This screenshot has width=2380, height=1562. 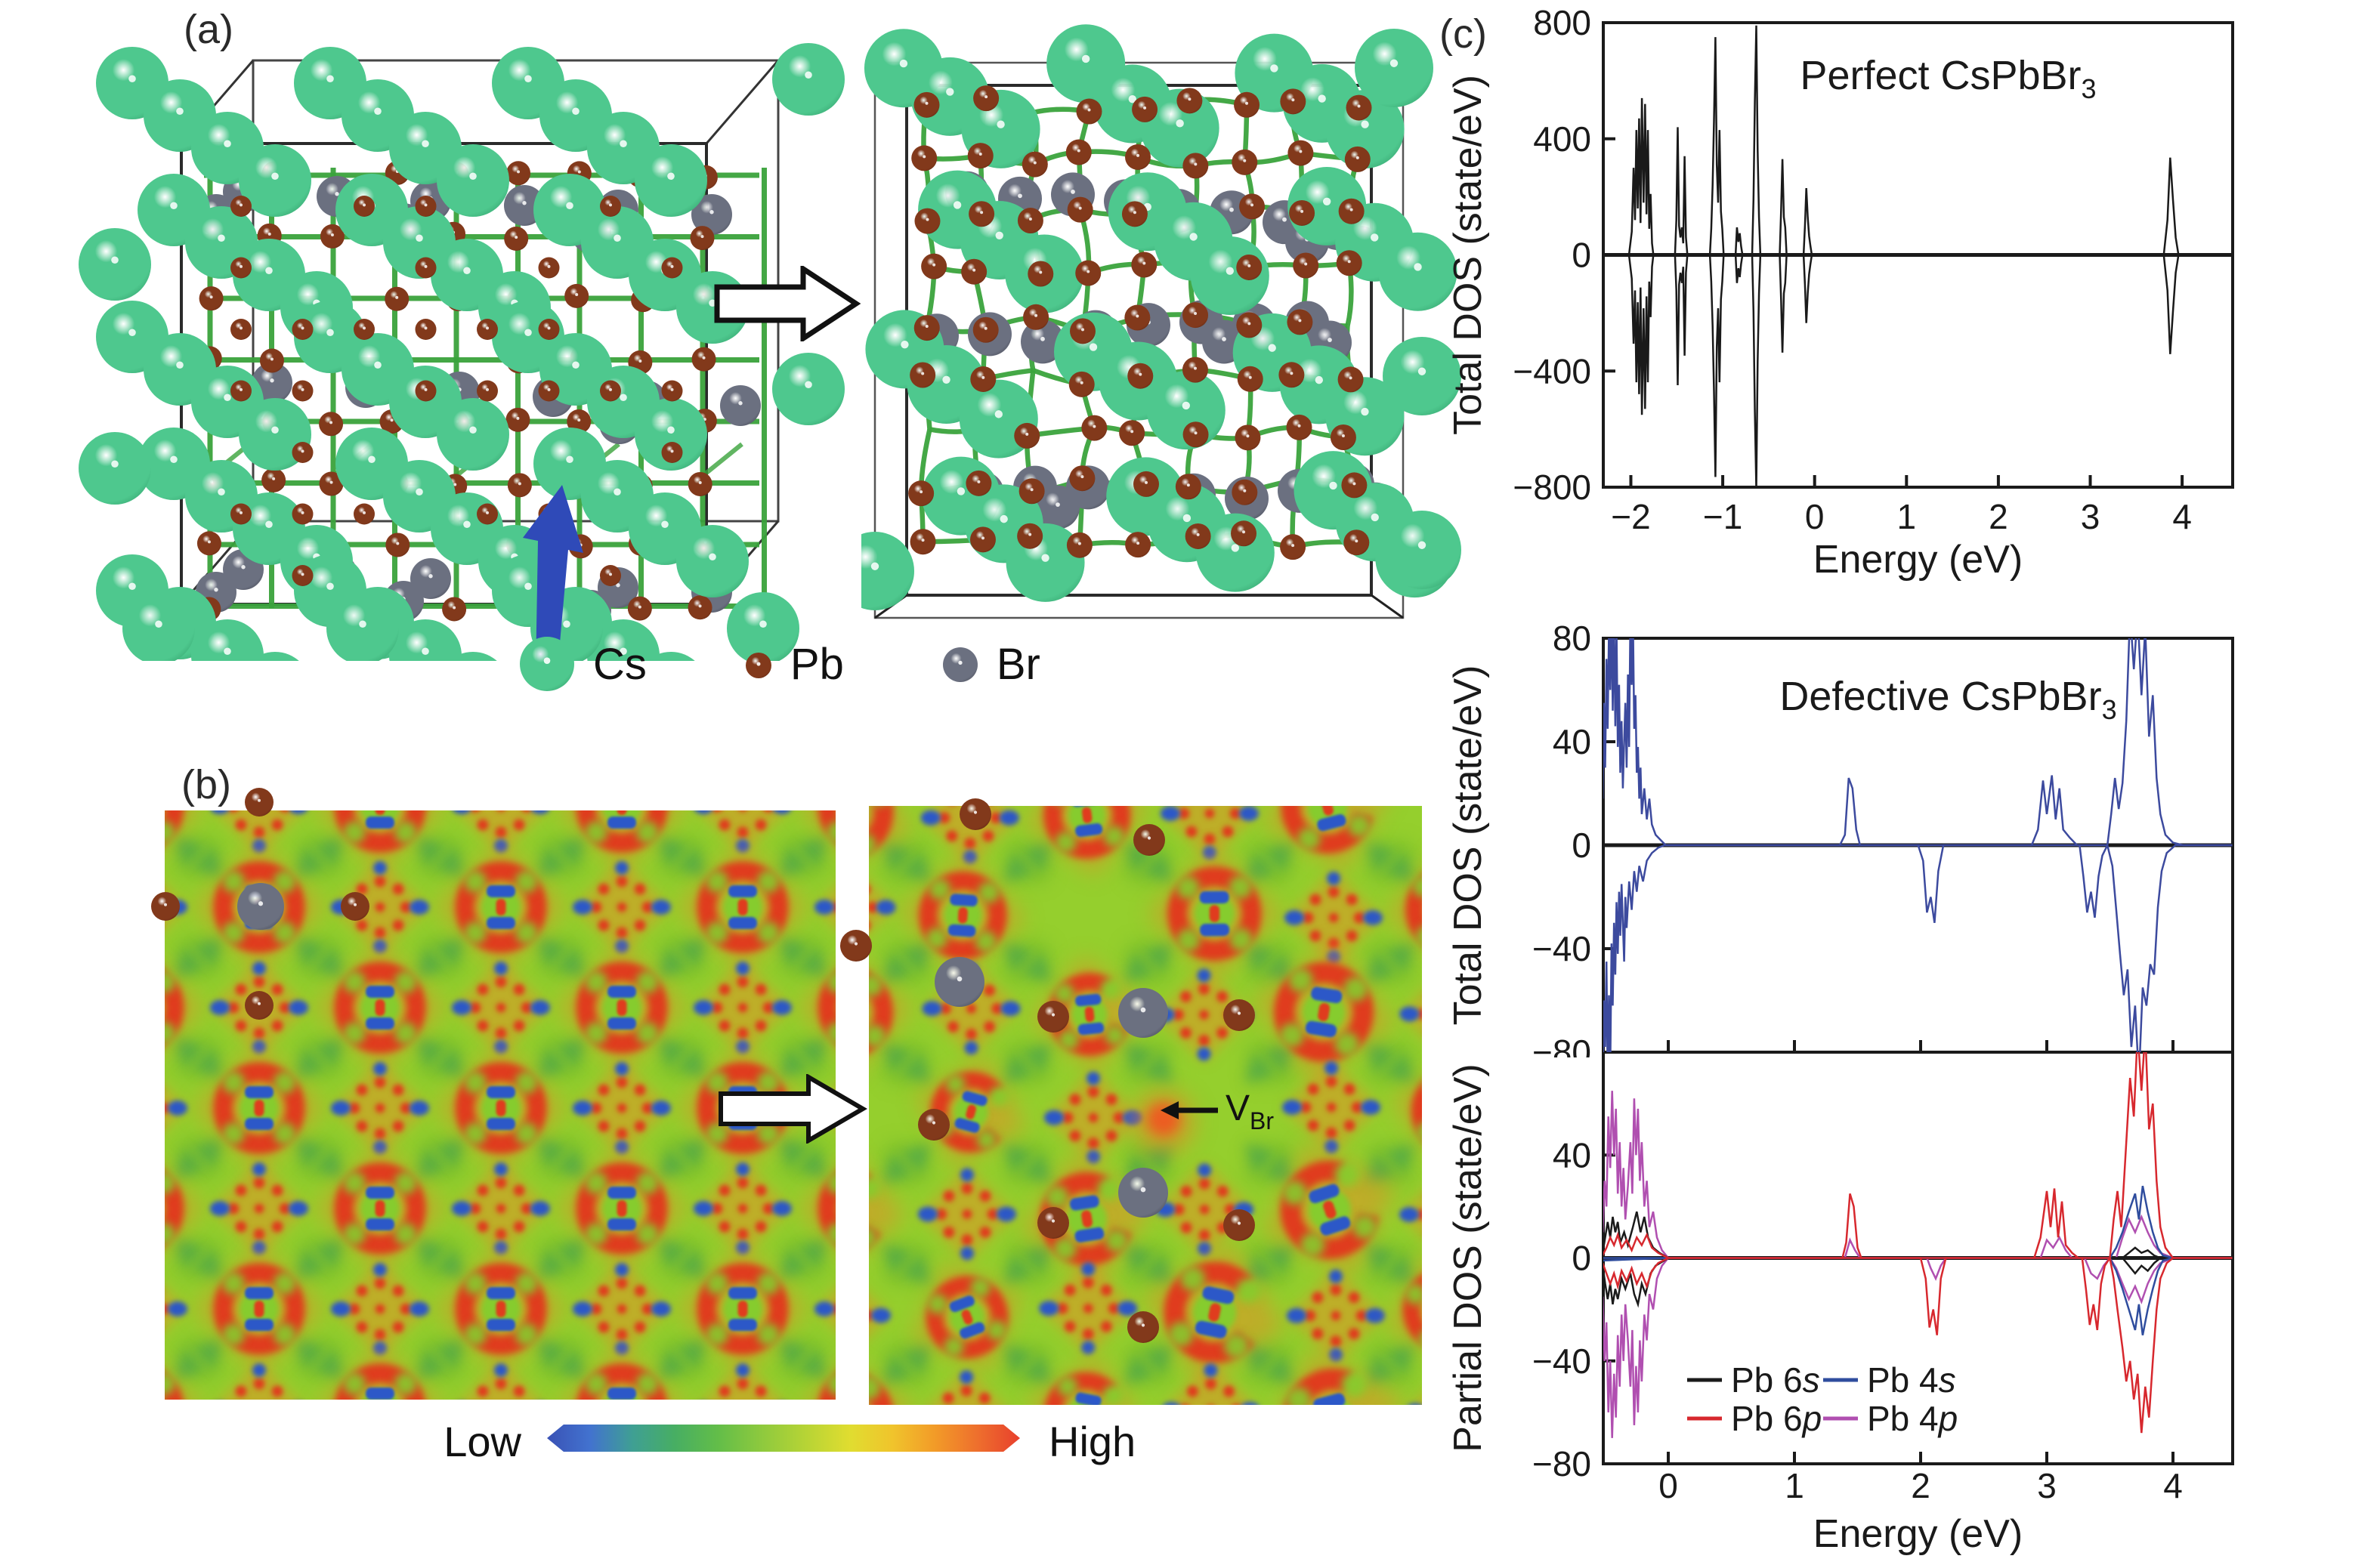 I want to click on y-tick-label: −400, so click(x=1552, y=370).